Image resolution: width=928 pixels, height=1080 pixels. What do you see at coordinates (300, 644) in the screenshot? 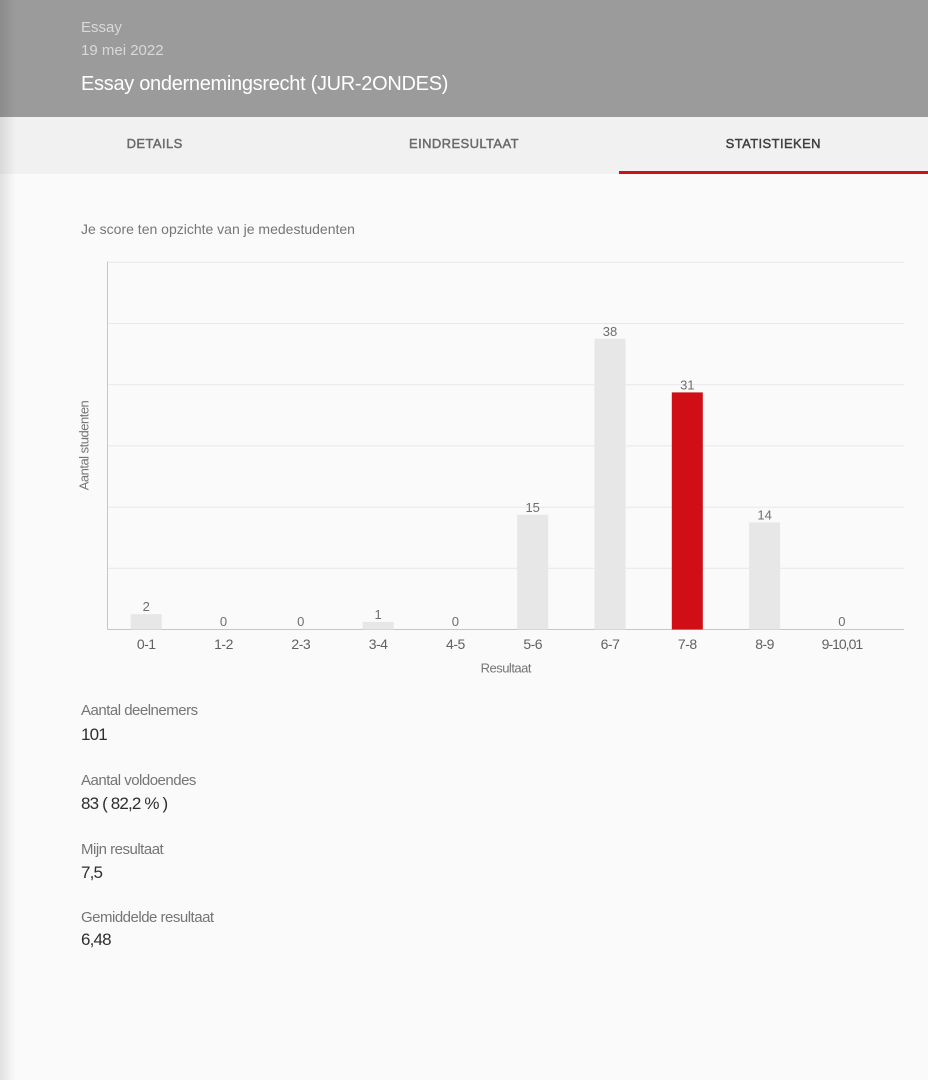
I see `svg-text: 2-3` at bounding box center [300, 644].